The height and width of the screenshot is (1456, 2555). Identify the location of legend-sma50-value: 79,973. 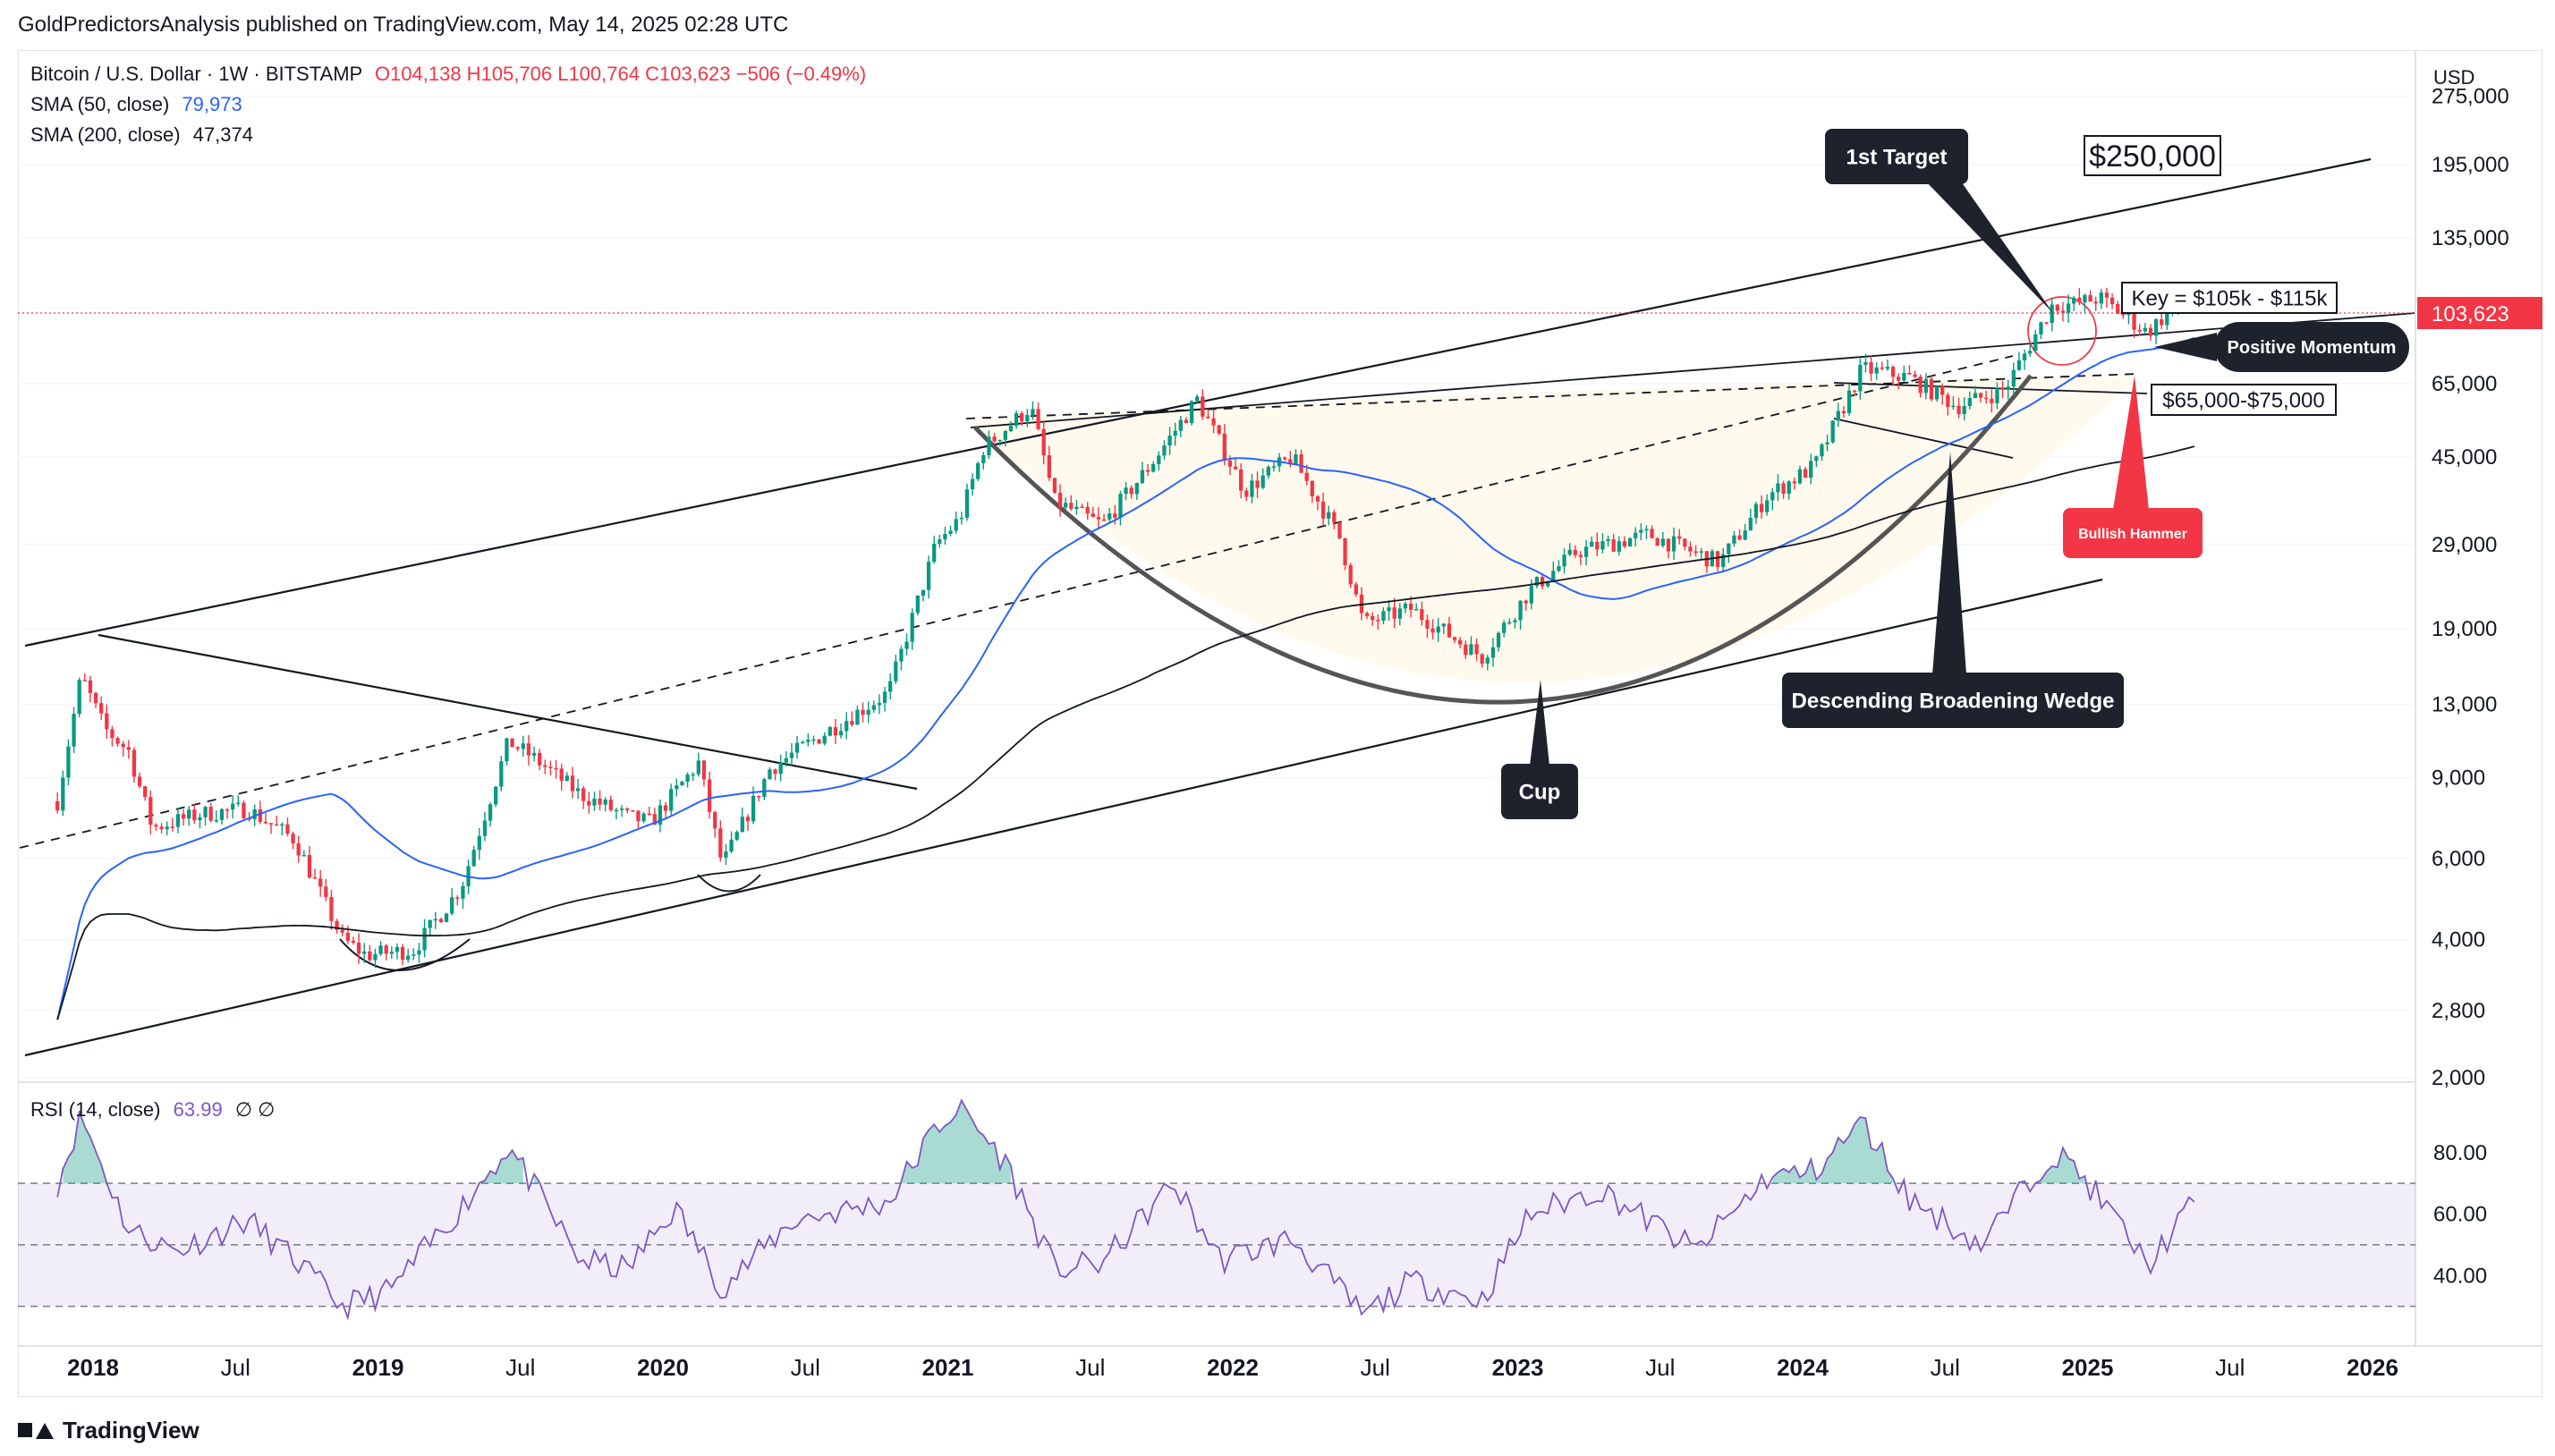
(212, 104).